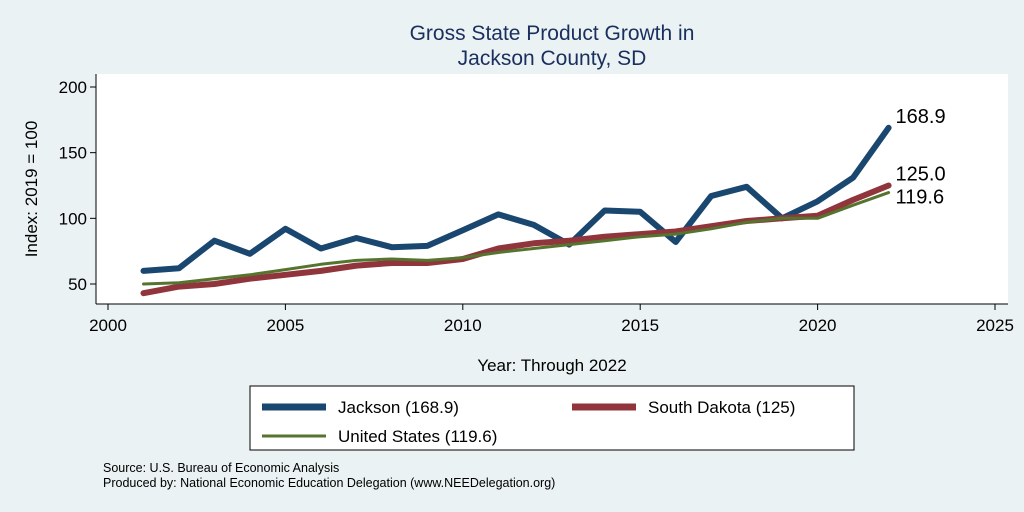 This screenshot has width=1024, height=512. I want to click on y-tick-label: 100, so click(73, 218).